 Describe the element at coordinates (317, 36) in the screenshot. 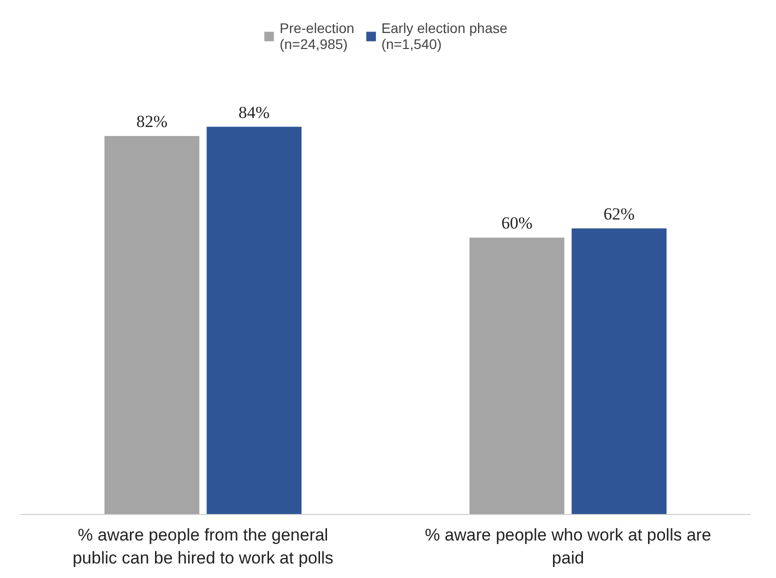

I see `legend-label: Pre-election (n=24,985)` at that location.